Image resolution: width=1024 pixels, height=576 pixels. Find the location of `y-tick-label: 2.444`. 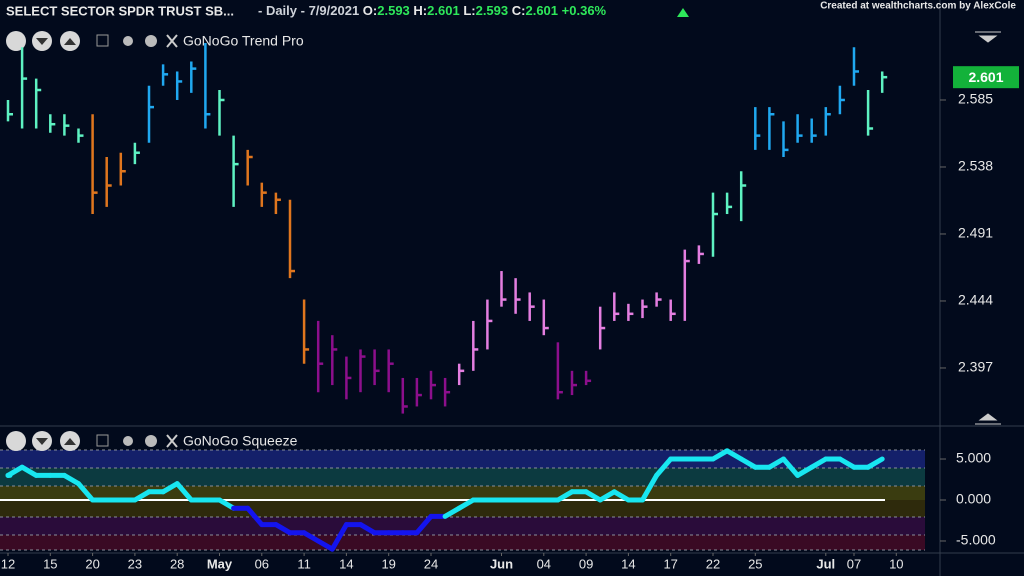

y-tick-label: 2.444 is located at coordinates (975, 300).